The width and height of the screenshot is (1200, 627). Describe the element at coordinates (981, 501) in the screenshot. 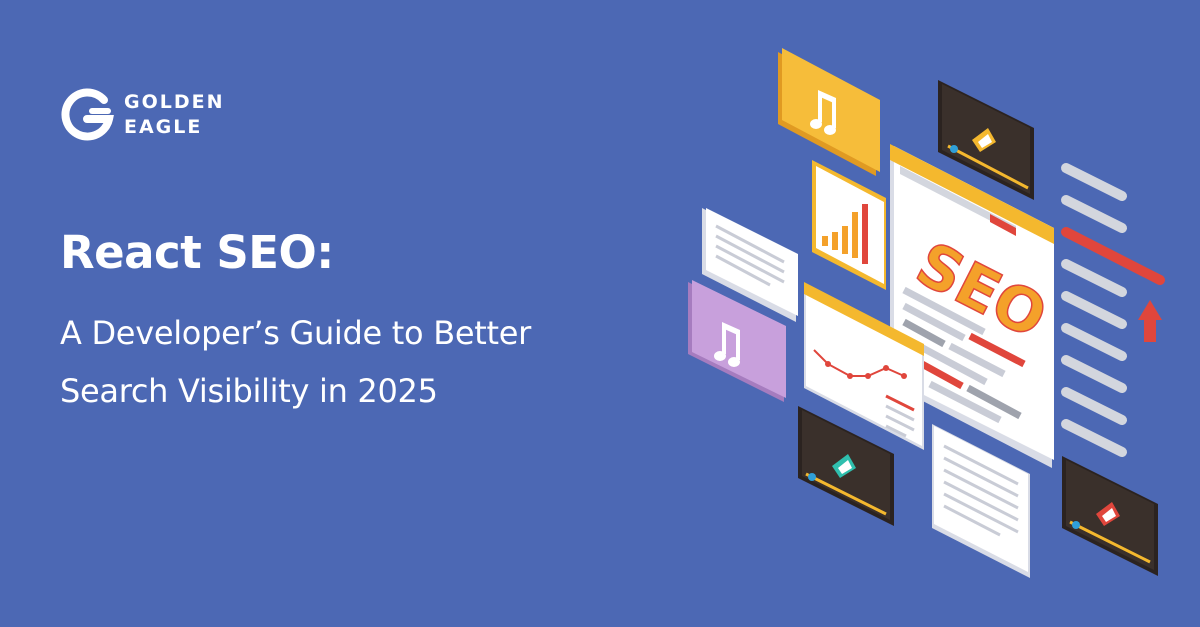

I see `text-card-bottom` at that location.